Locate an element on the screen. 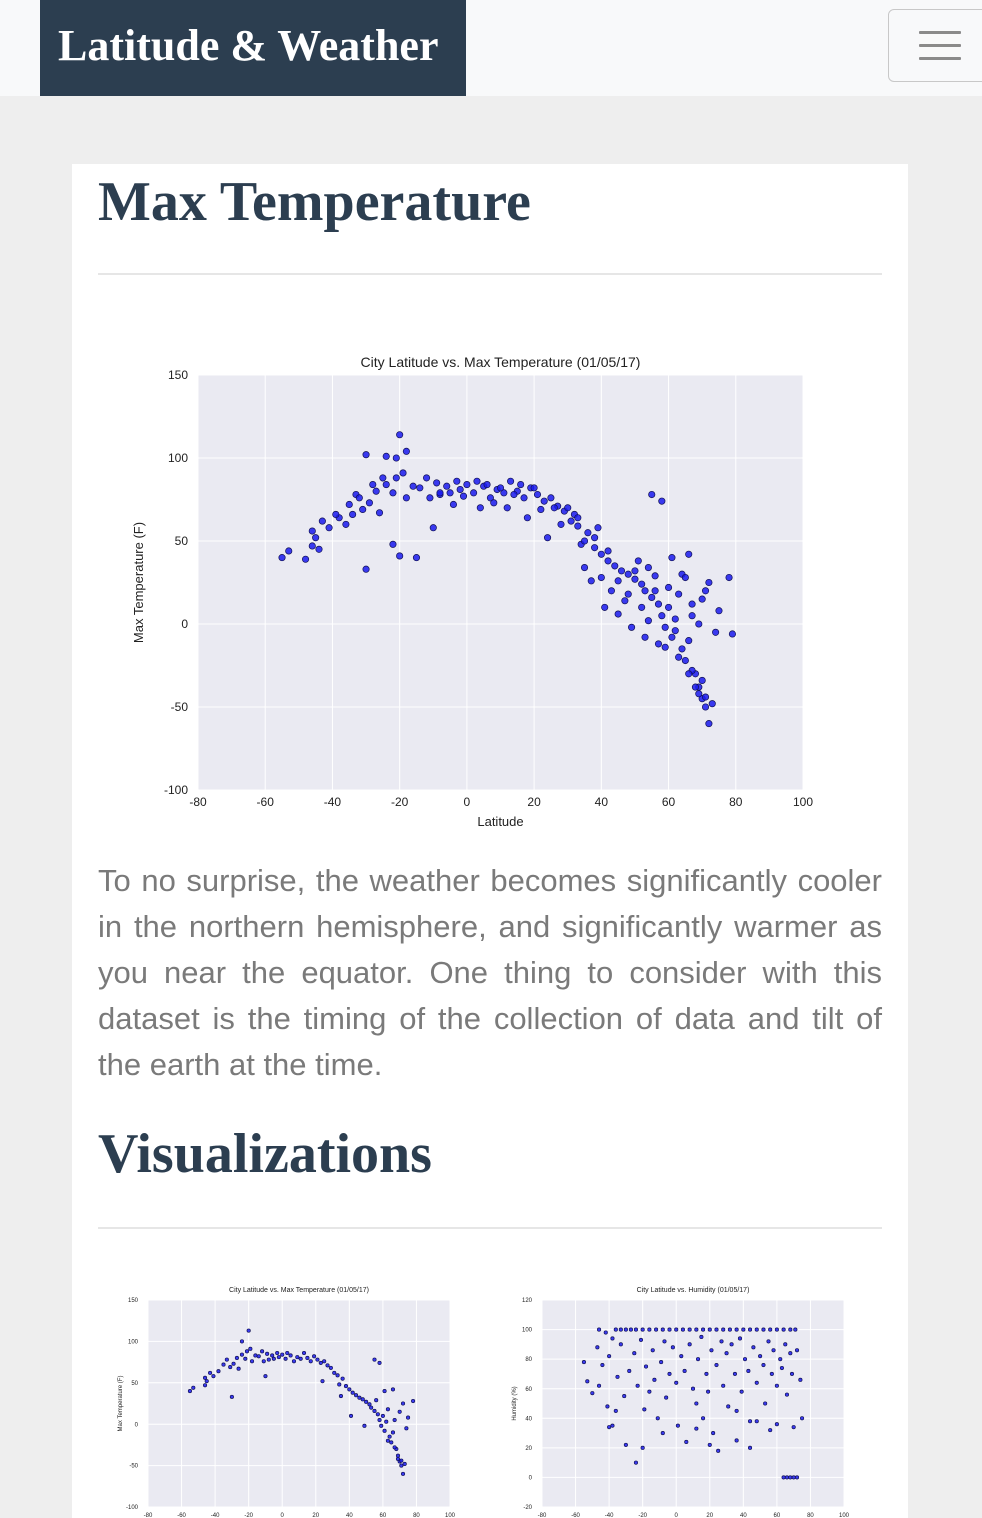 Image resolution: width=982 pixels, height=1518 pixels. x-tick-label: 20 is located at coordinates (315, 1515).